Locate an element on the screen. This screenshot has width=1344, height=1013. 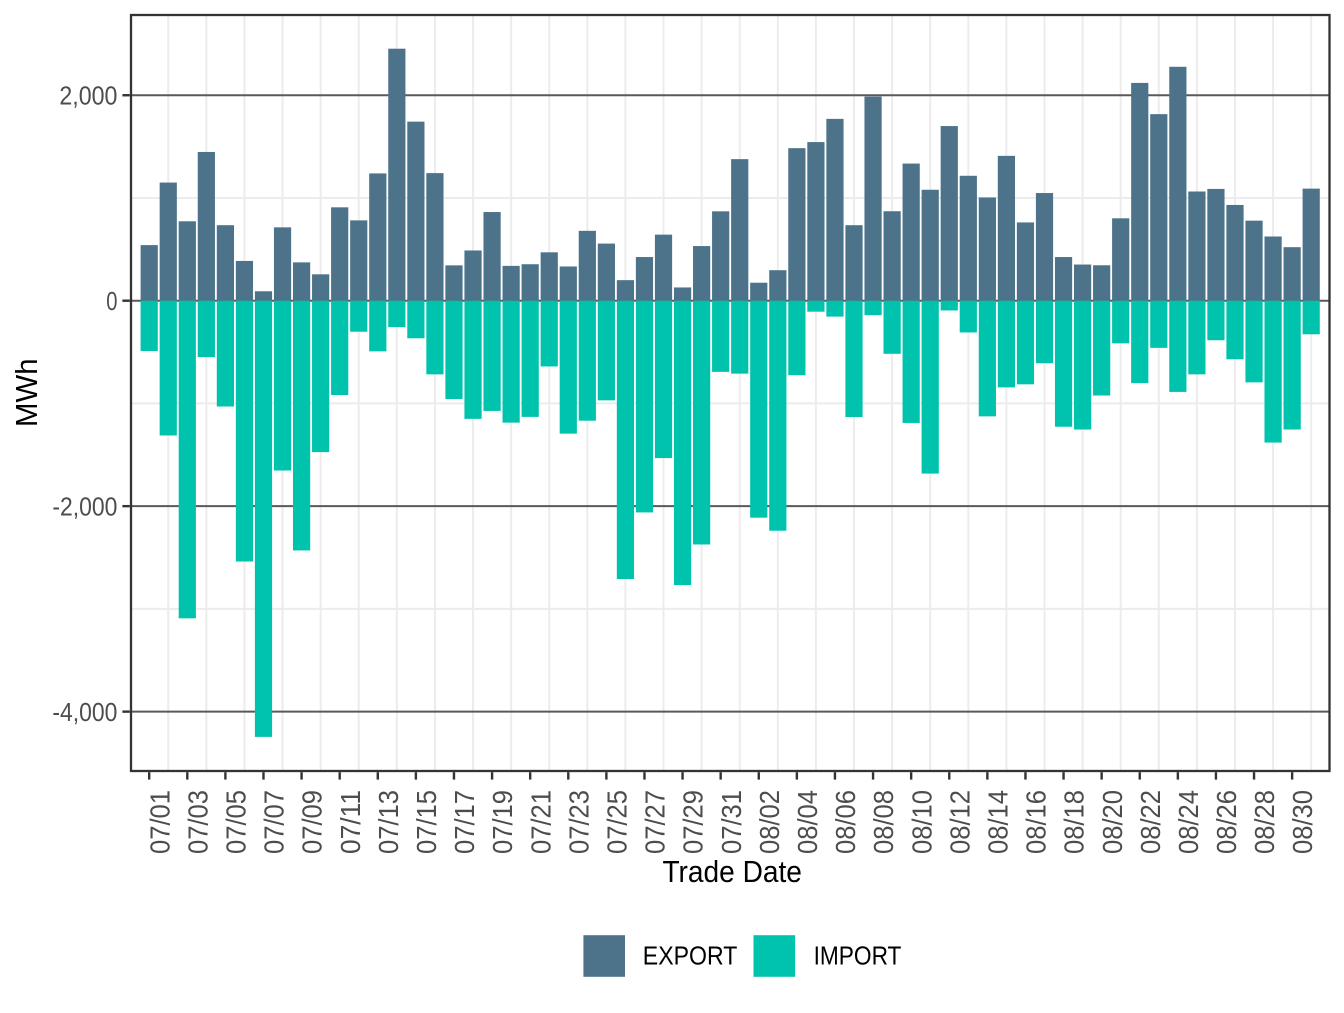
svg-text: IMPORT is located at coordinates (858, 956).